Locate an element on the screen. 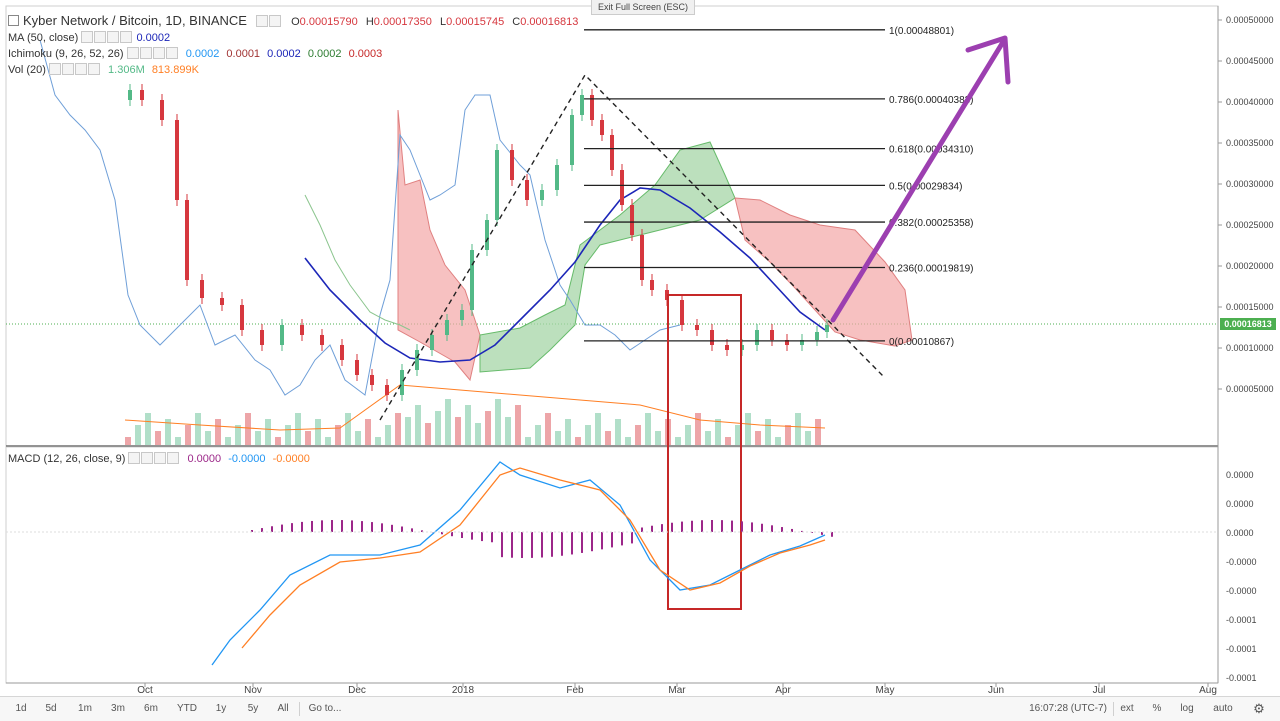 The height and width of the screenshot is (721, 1280). range-6m: 6m is located at coordinates (151, 708).